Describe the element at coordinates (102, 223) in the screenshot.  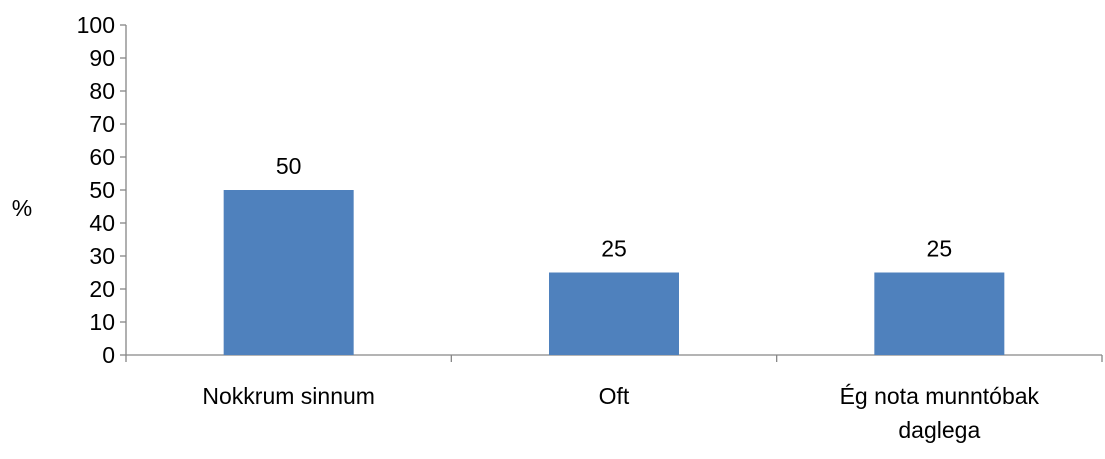
I see `y-tick-label: 40` at that location.